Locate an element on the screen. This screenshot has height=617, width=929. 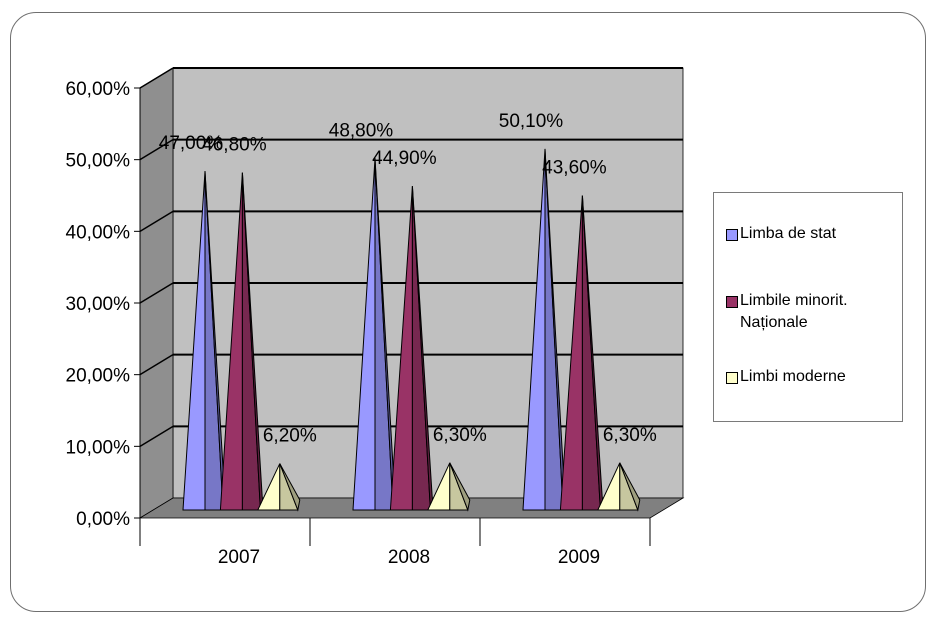
y-tick-label: 30,00% is located at coordinates (98, 304).